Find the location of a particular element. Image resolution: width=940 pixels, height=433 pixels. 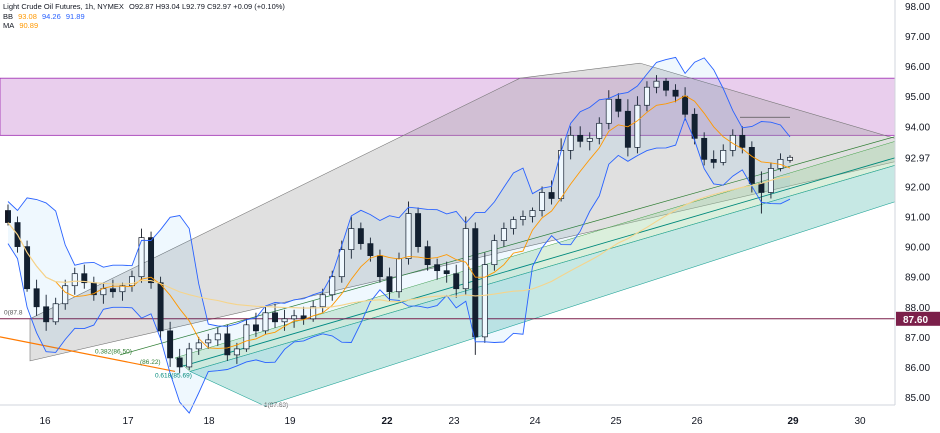

fib-0382-inner-label: (86.22) is located at coordinates (150, 362).